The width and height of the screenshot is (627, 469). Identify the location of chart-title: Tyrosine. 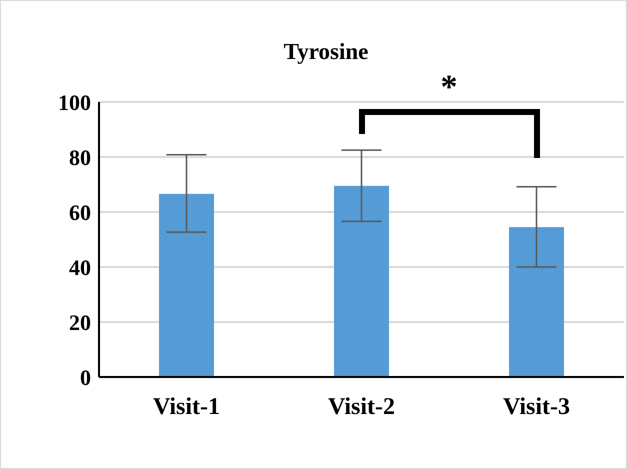
(326, 52).